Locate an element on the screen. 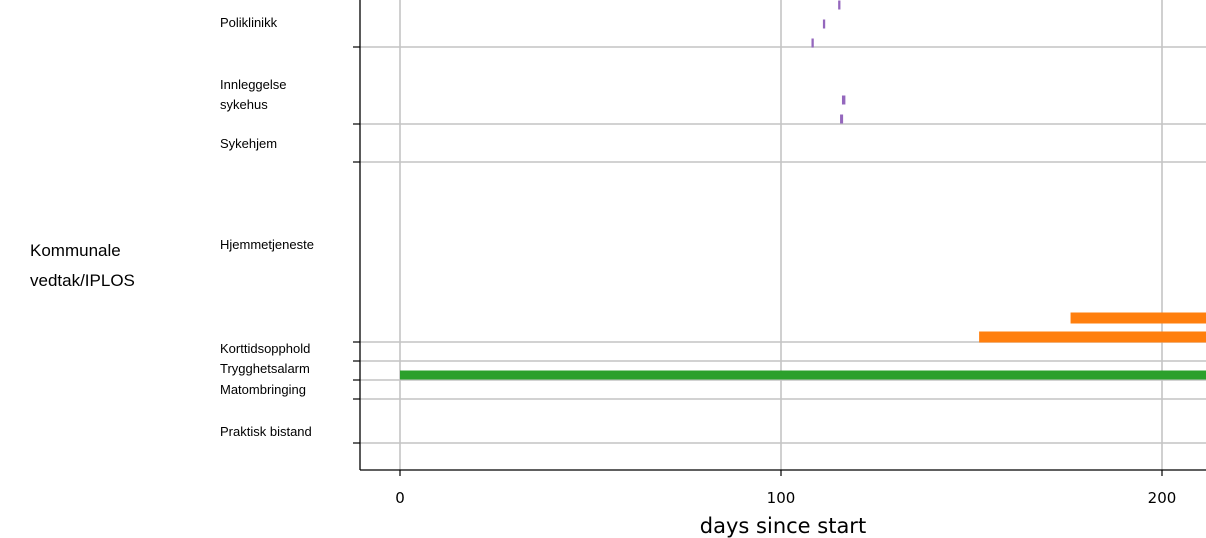 This screenshot has height=538, width=1206. category-label-praktisk-bistand: Praktisk bistand is located at coordinates (266, 431).